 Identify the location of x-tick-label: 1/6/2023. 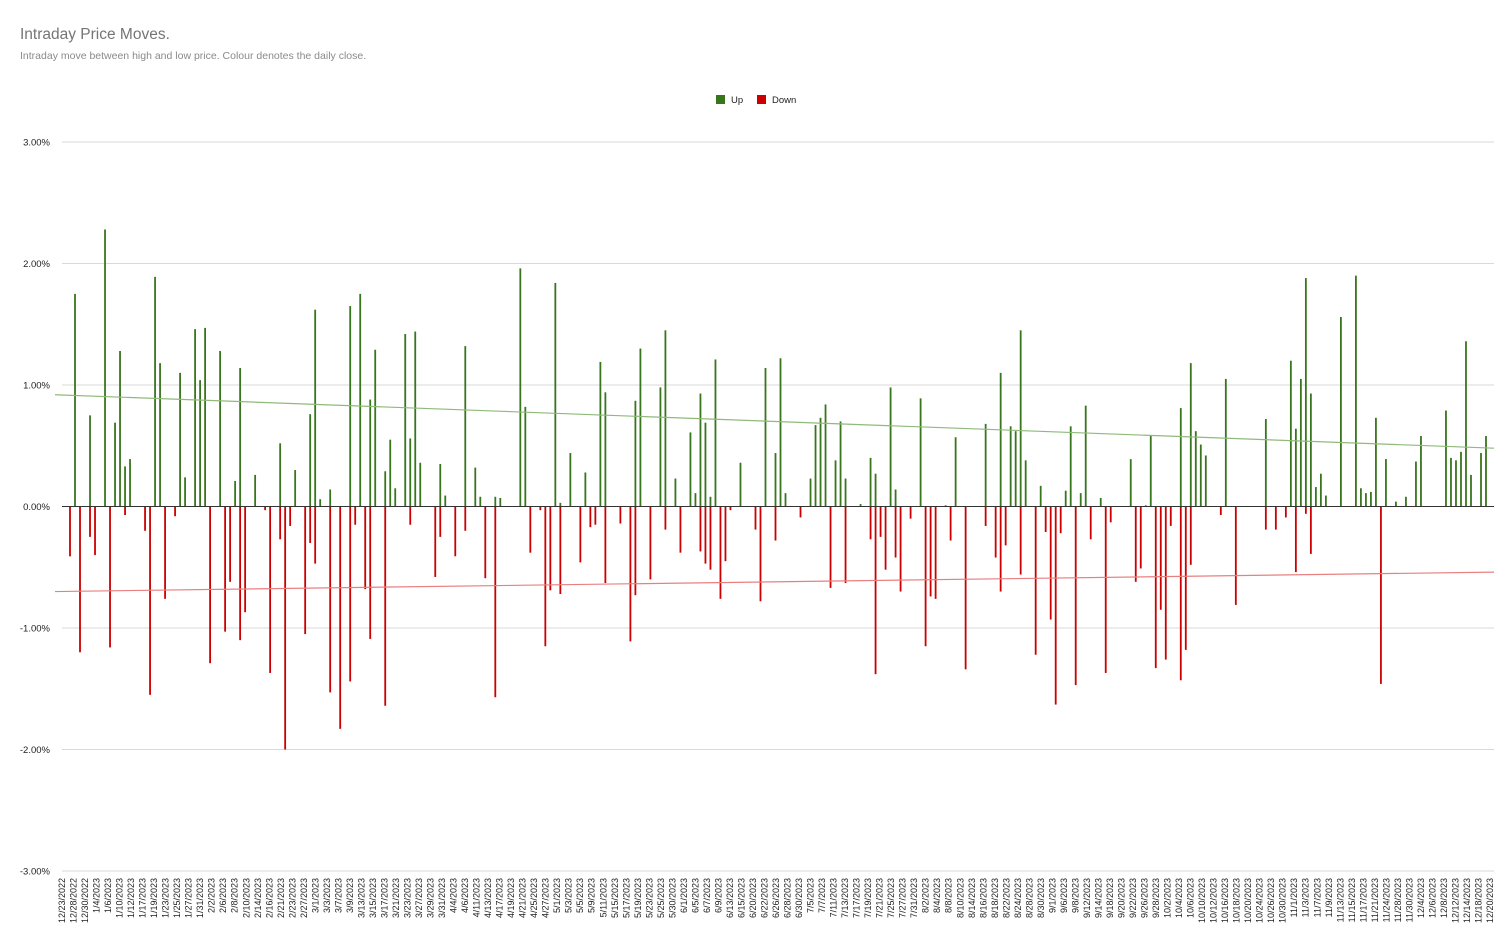
(108, 895).